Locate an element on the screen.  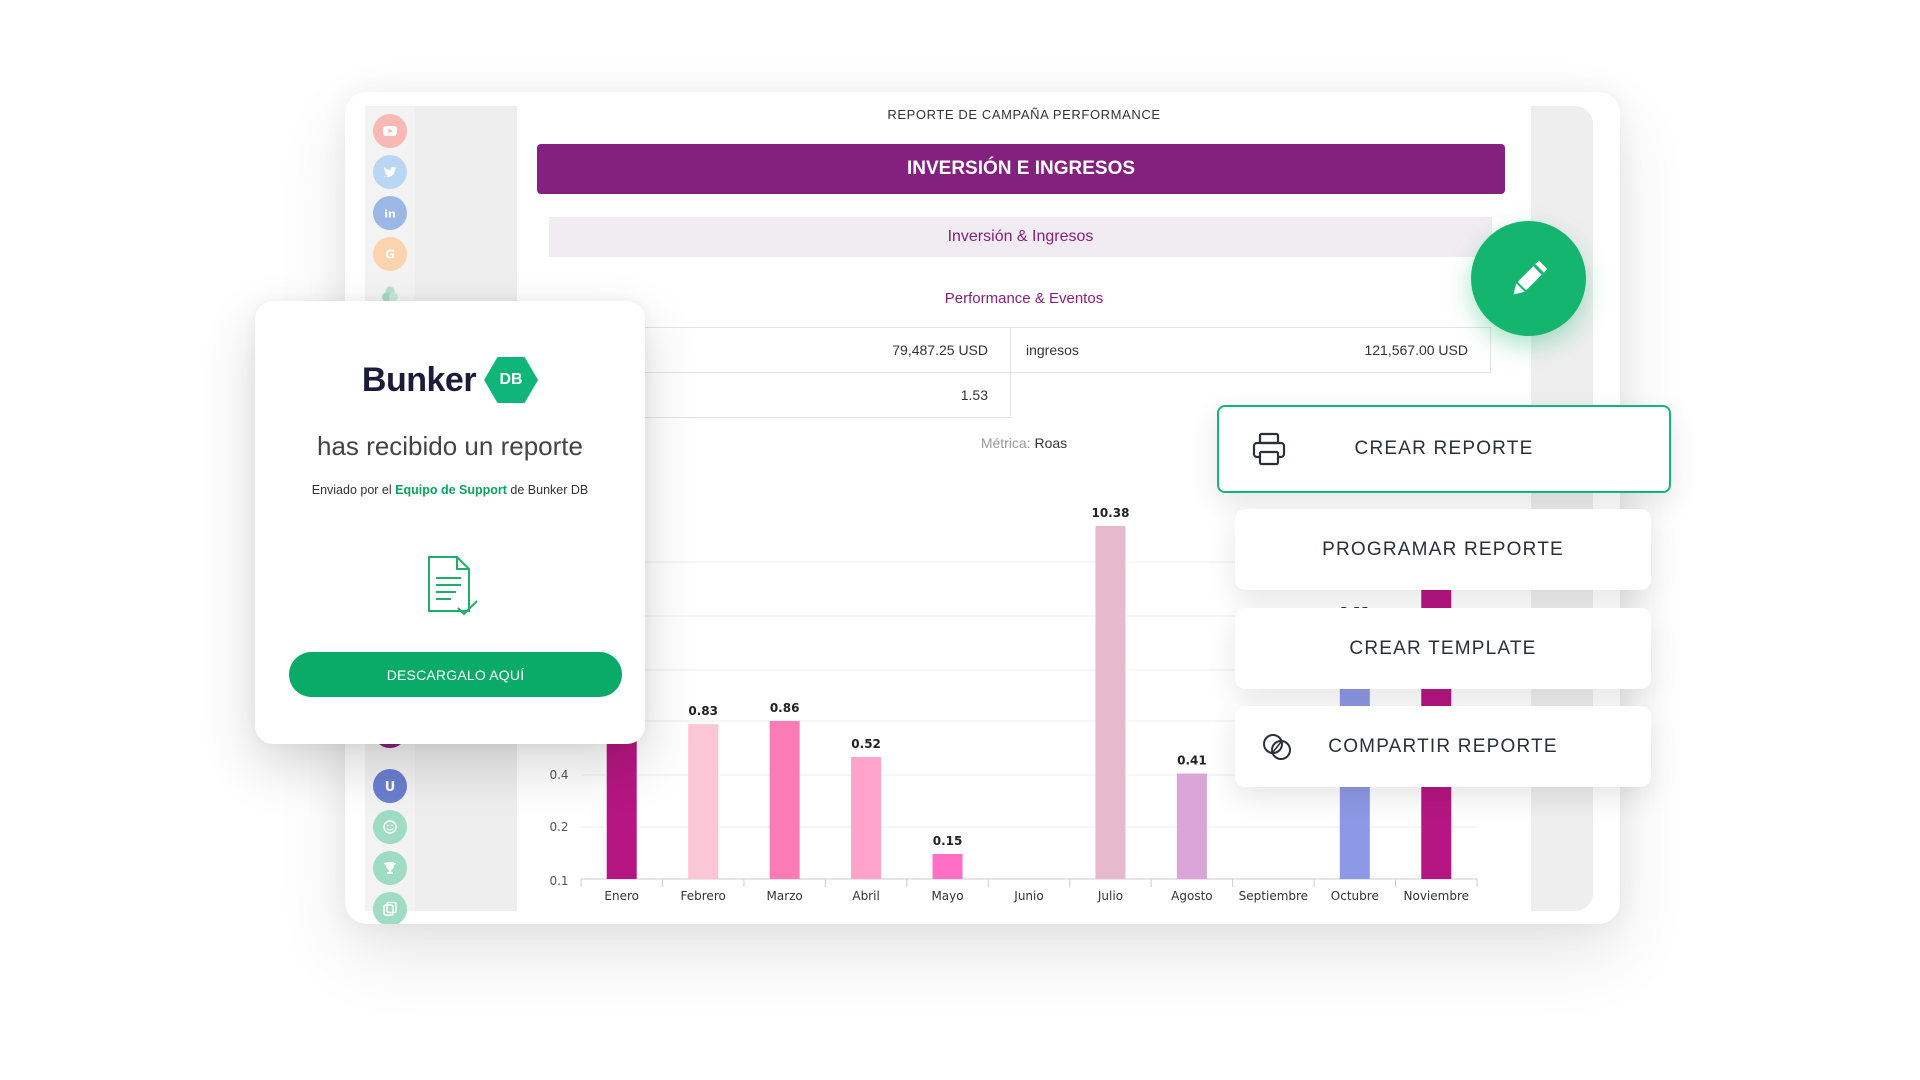
metric-line: Métrica: Roas is located at coordinates (1024, 443).